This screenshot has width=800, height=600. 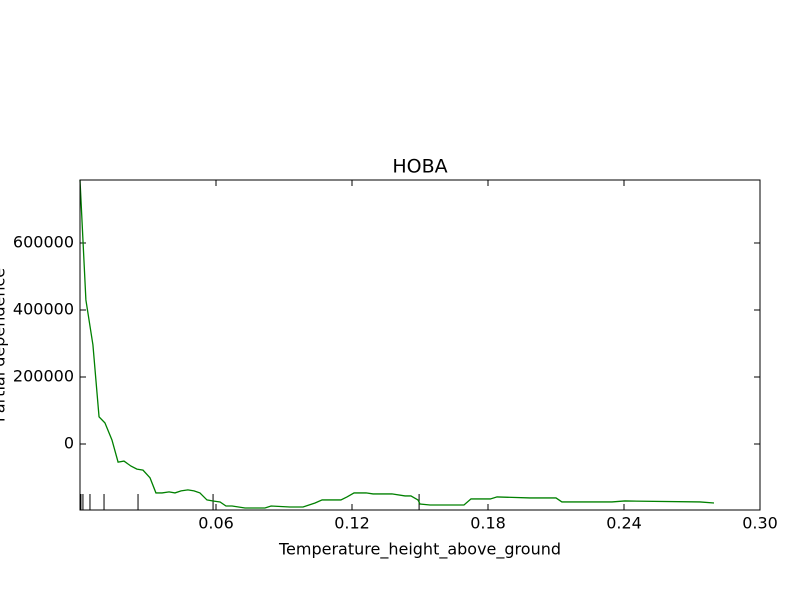 I want to click on y-tick-label: 400000, so click(x=43, y=308).